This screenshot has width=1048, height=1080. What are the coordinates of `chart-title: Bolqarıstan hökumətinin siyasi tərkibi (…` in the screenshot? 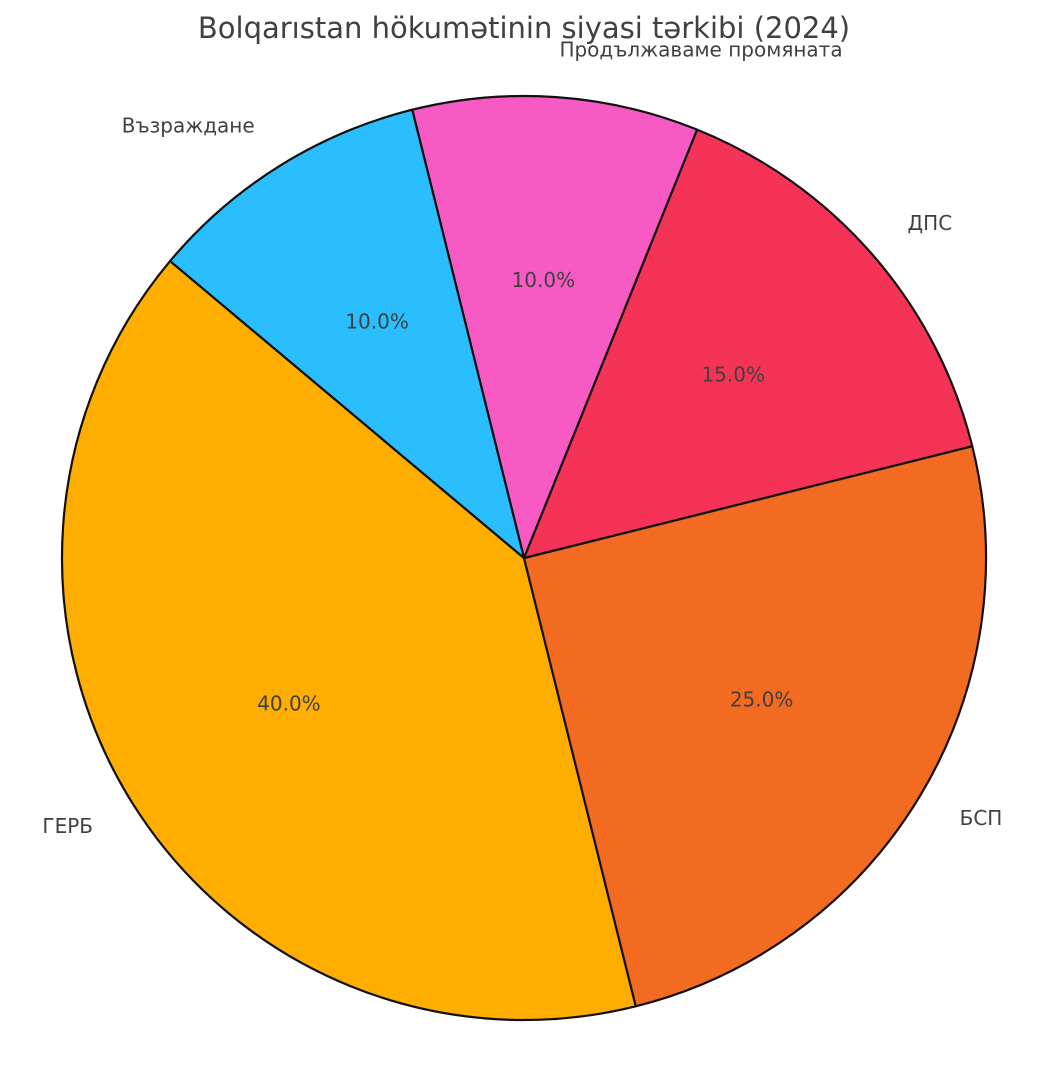 It's located at (524, 28).